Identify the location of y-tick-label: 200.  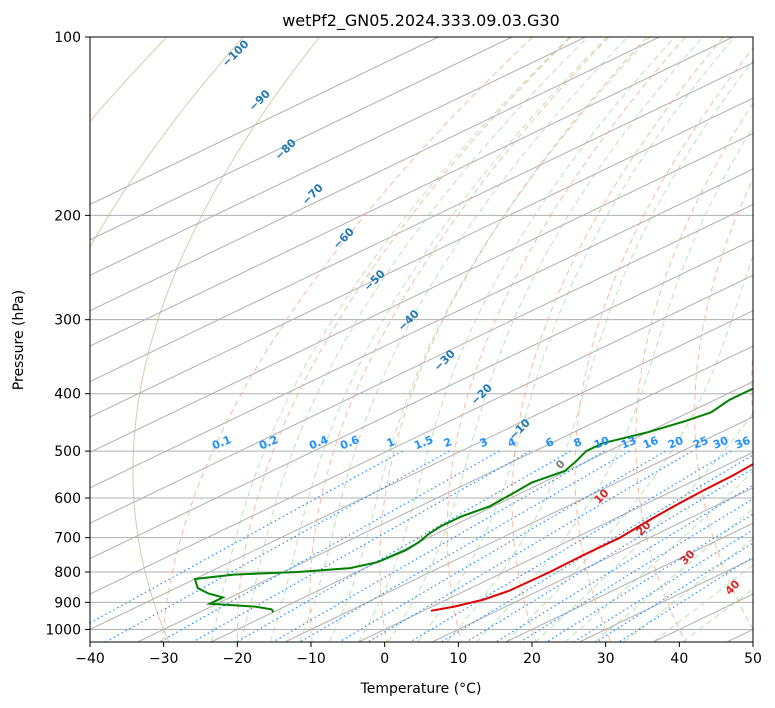
(67, 216).